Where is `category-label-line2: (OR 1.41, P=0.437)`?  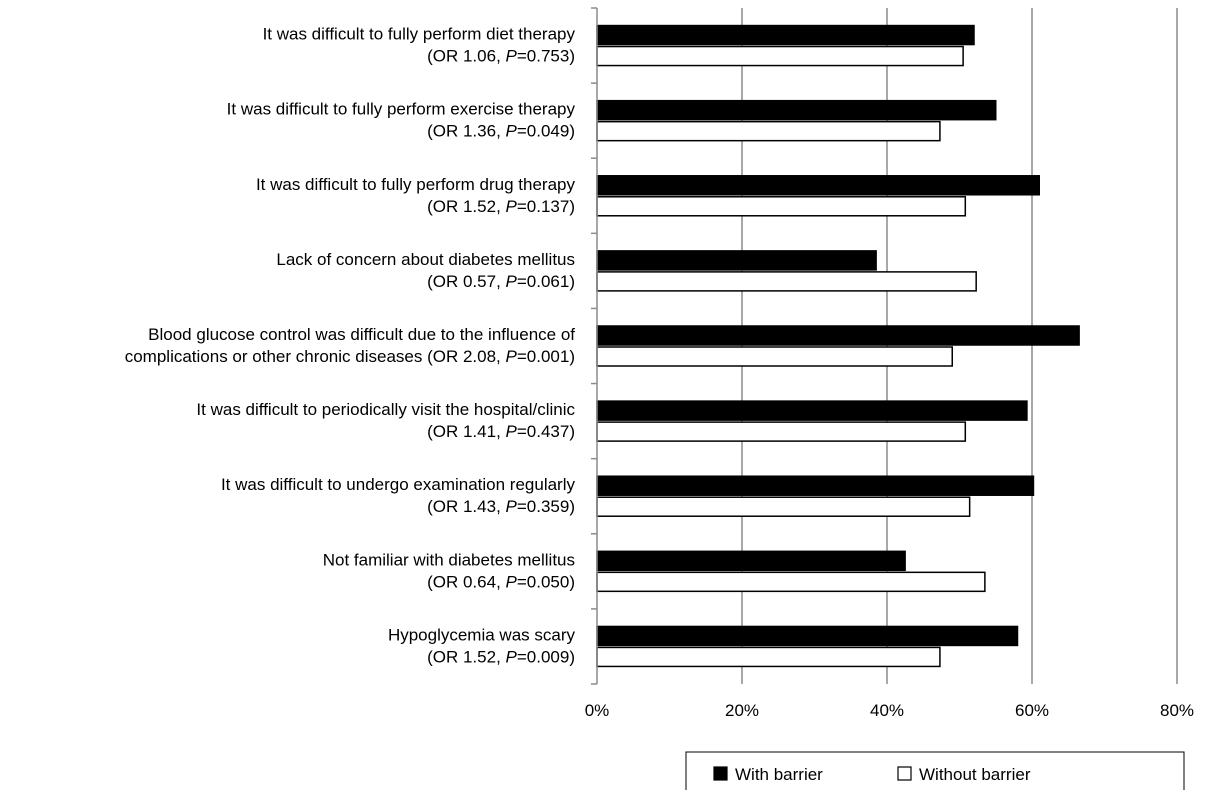
category-label-line2: (OR 1.41, P=0.437) is located at coordinates (501, 431).